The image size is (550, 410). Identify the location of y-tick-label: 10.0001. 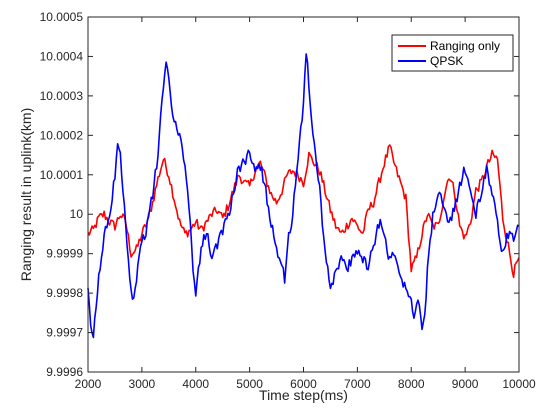
(62, 175).